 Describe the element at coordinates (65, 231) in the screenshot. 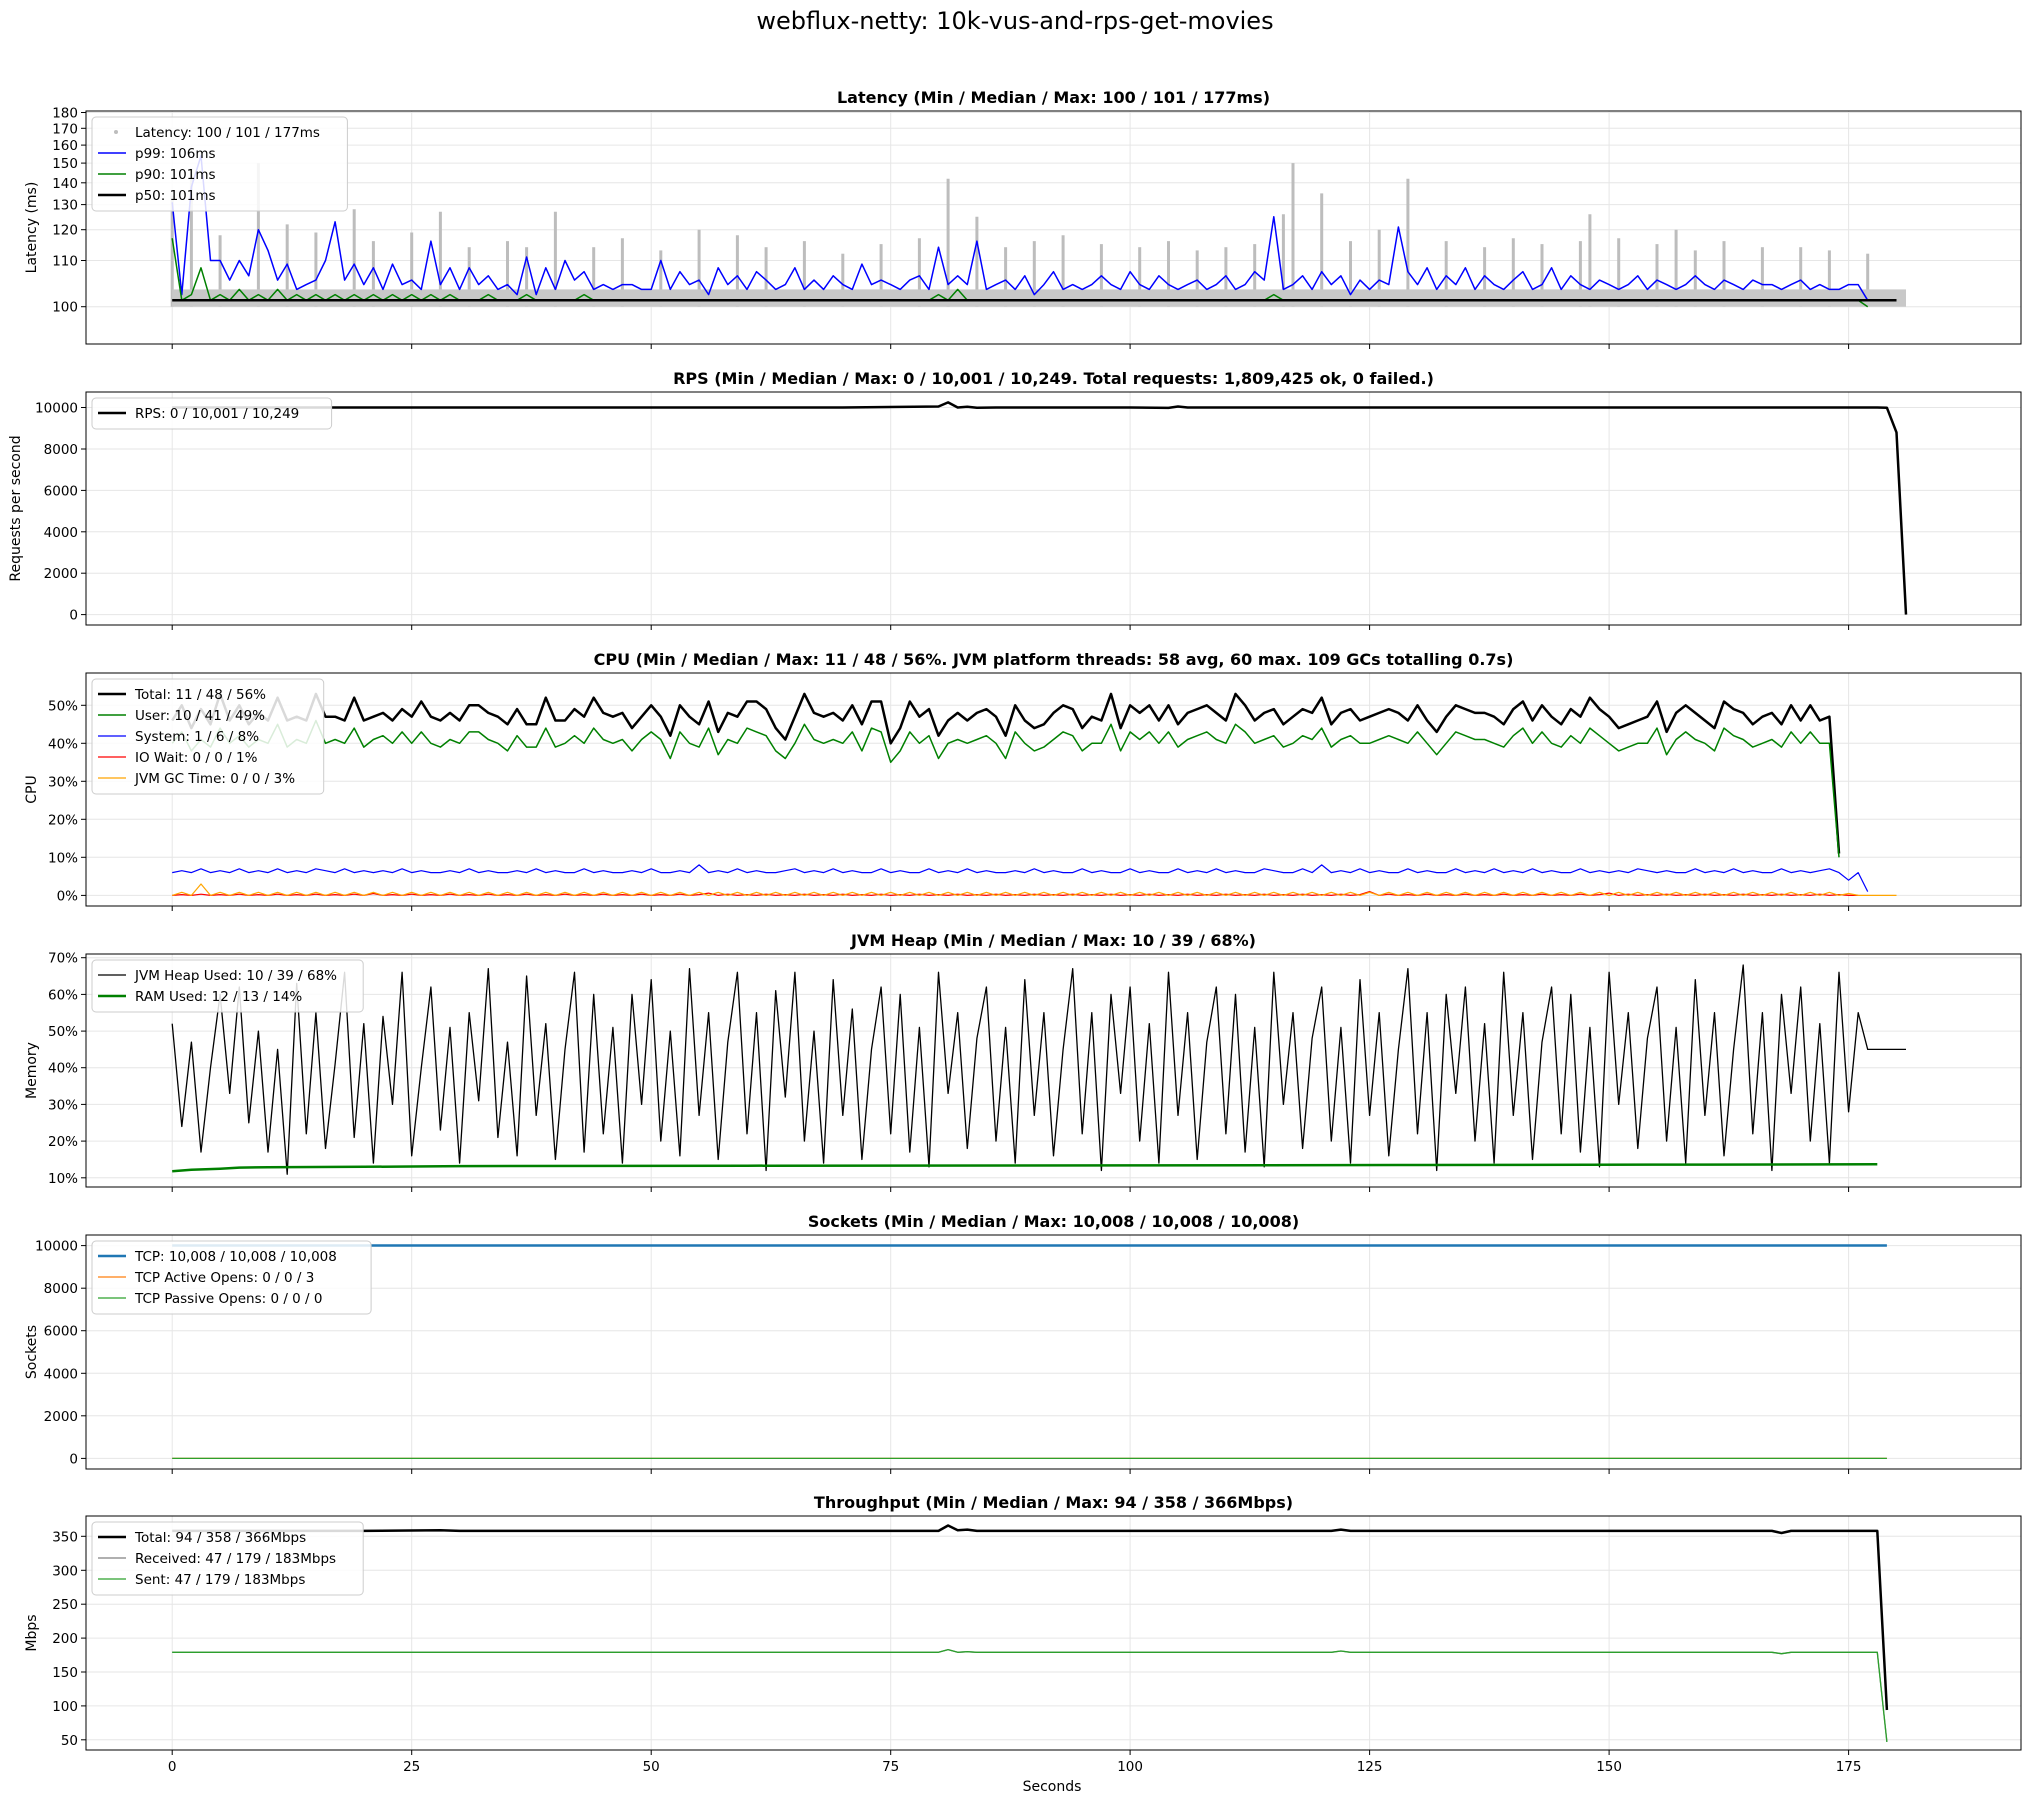

I see `y-tick-label: 120` at that location.